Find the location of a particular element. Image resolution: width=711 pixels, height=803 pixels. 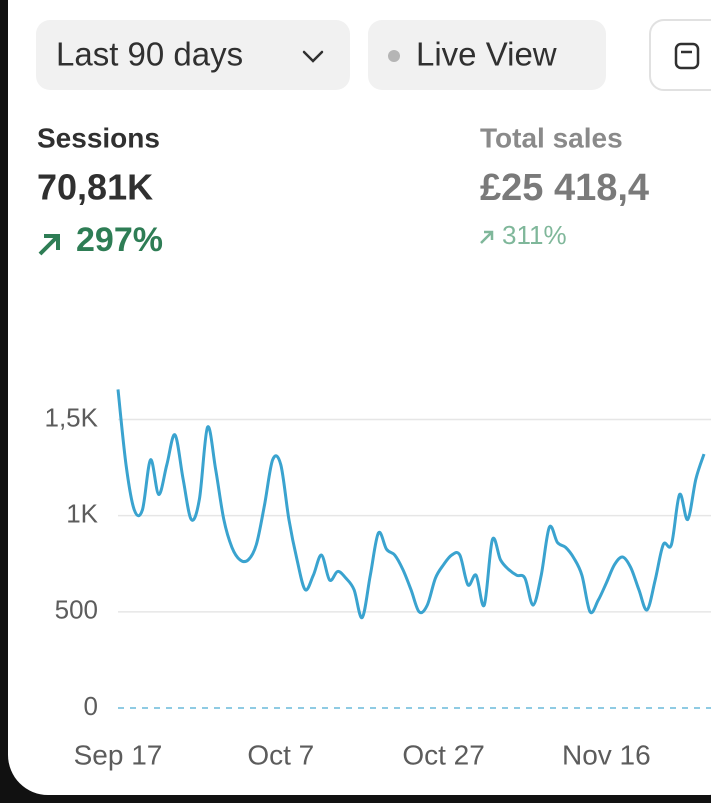

x-tick-label: Sep 17 is located at coordinates (118, 754).